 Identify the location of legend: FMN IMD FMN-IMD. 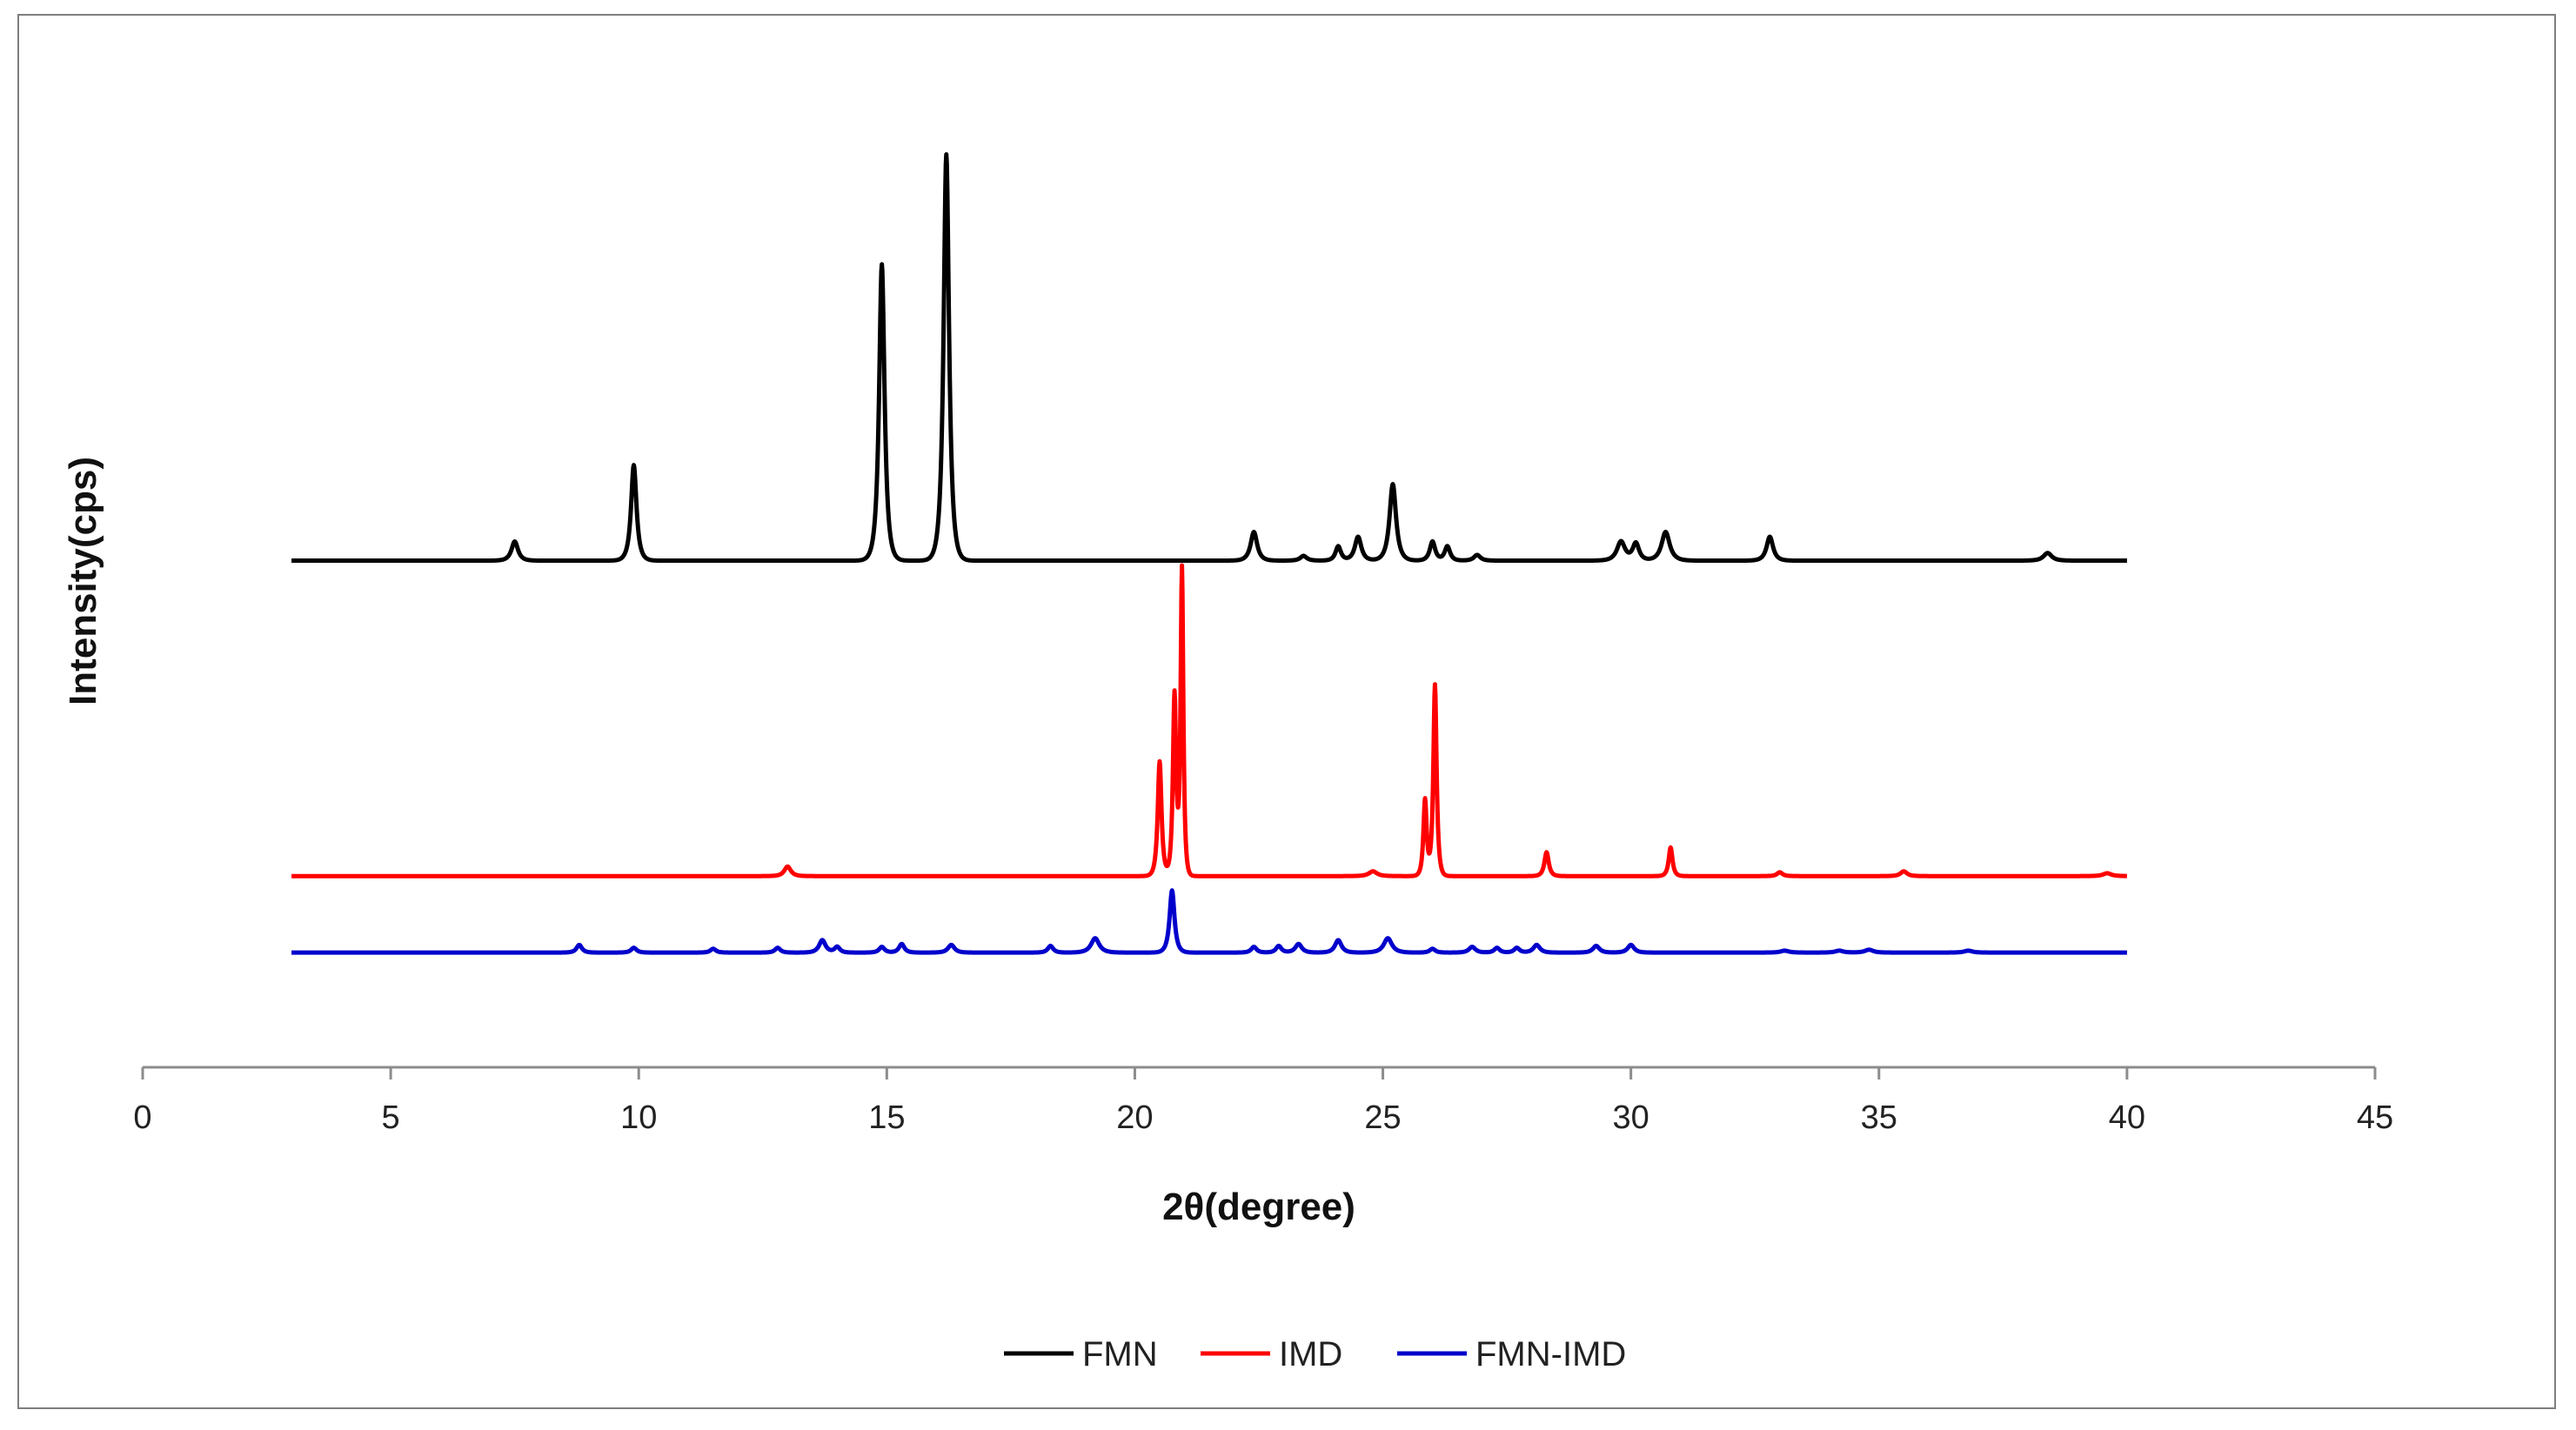
(1315, 1354).